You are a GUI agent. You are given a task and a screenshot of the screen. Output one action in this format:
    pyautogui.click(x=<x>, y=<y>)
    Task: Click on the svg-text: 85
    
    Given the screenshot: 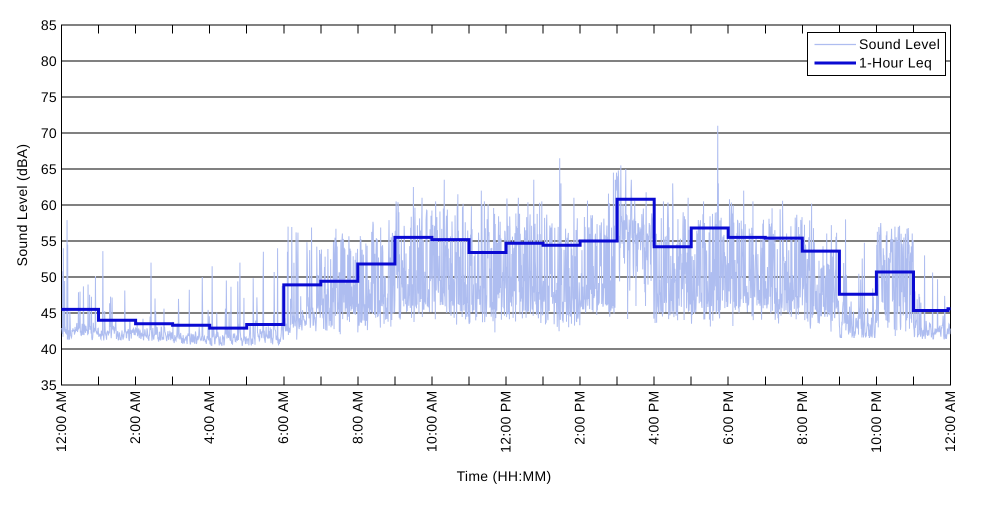 What is the action you would take?
    pyautogui.click(x=49, y=25)
    